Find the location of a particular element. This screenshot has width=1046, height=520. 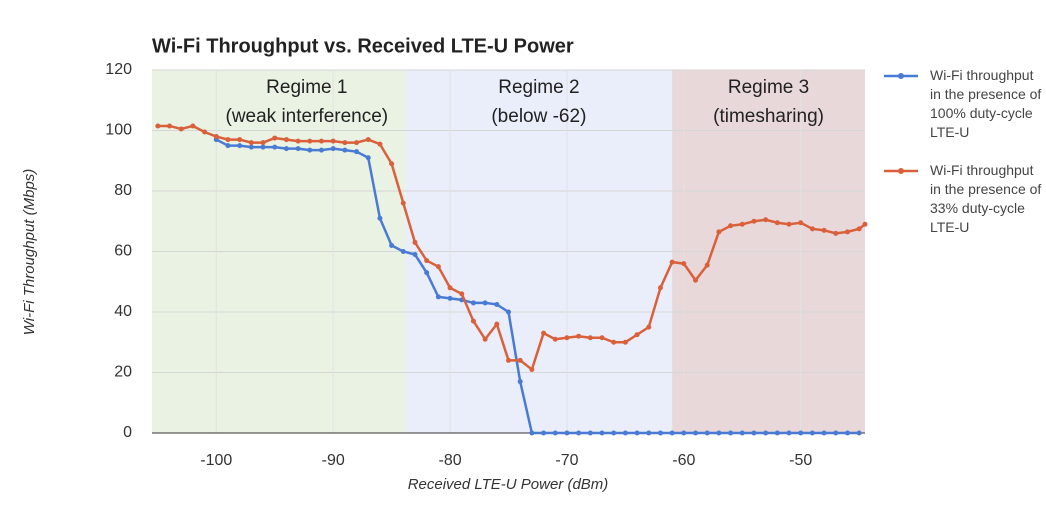

x-tick-label: -80 is located at coordinates (449, 460).